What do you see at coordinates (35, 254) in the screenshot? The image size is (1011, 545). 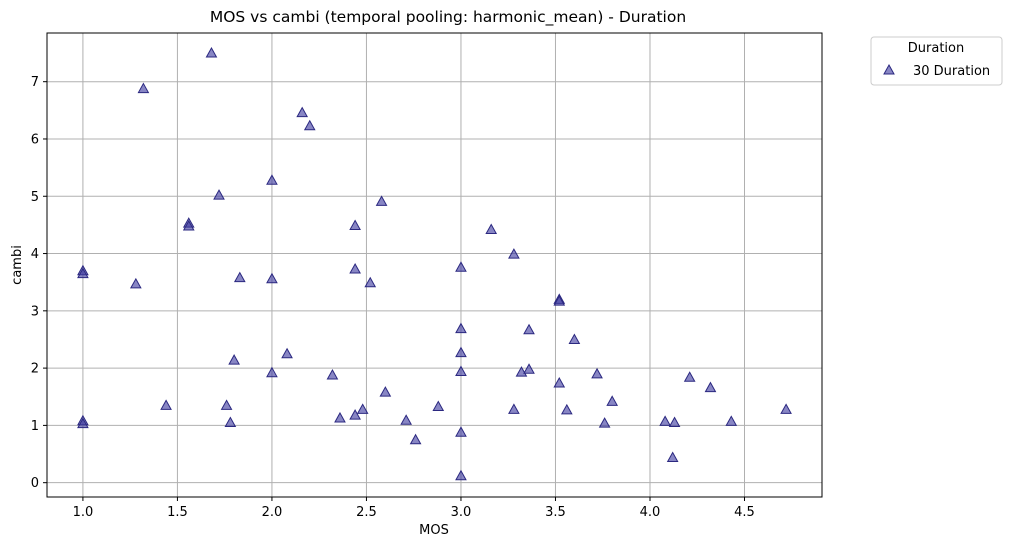 I see `y-tick-label: 4` at bounding box center [35, 254].